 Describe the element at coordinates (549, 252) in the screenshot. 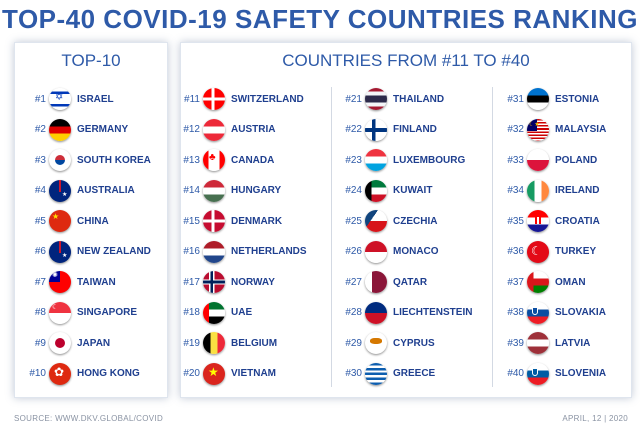

I see `list-item: #36 ☾ TURKEY` at that location.